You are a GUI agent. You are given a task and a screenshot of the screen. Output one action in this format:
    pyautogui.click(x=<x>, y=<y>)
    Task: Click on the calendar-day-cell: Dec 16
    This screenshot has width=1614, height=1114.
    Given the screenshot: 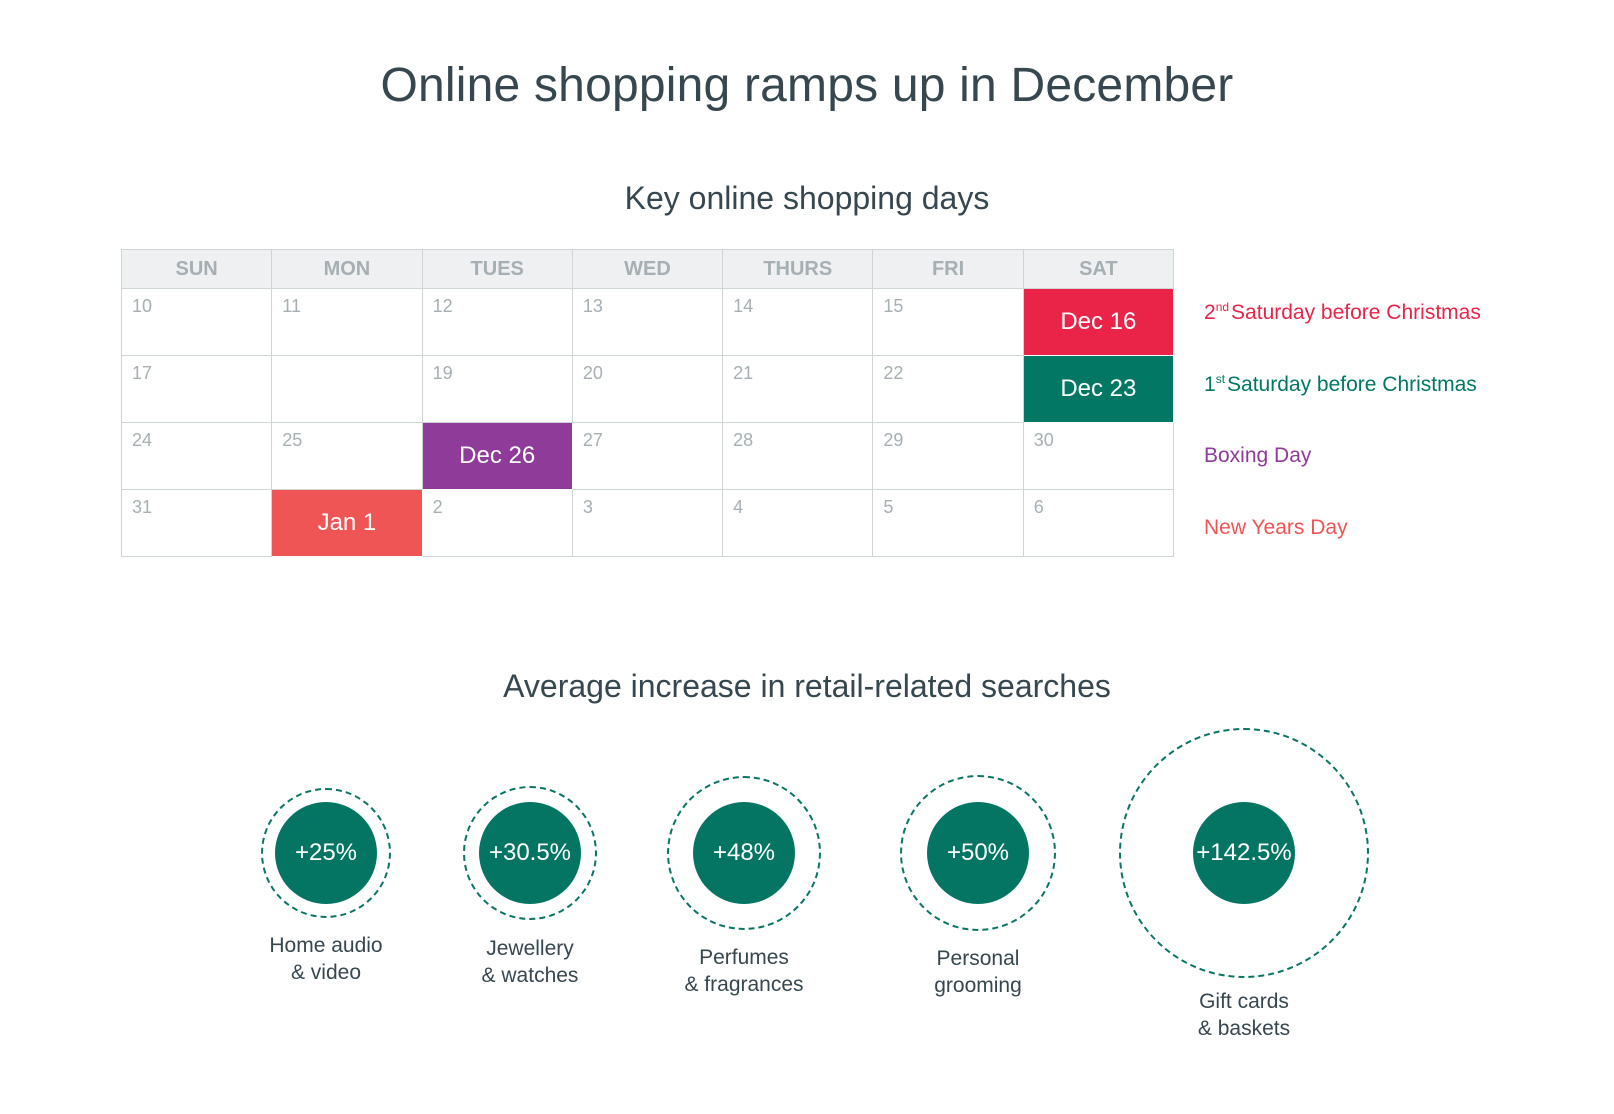 What is the action you would take?
    pyautogui.click(x=1098, y=322)
    